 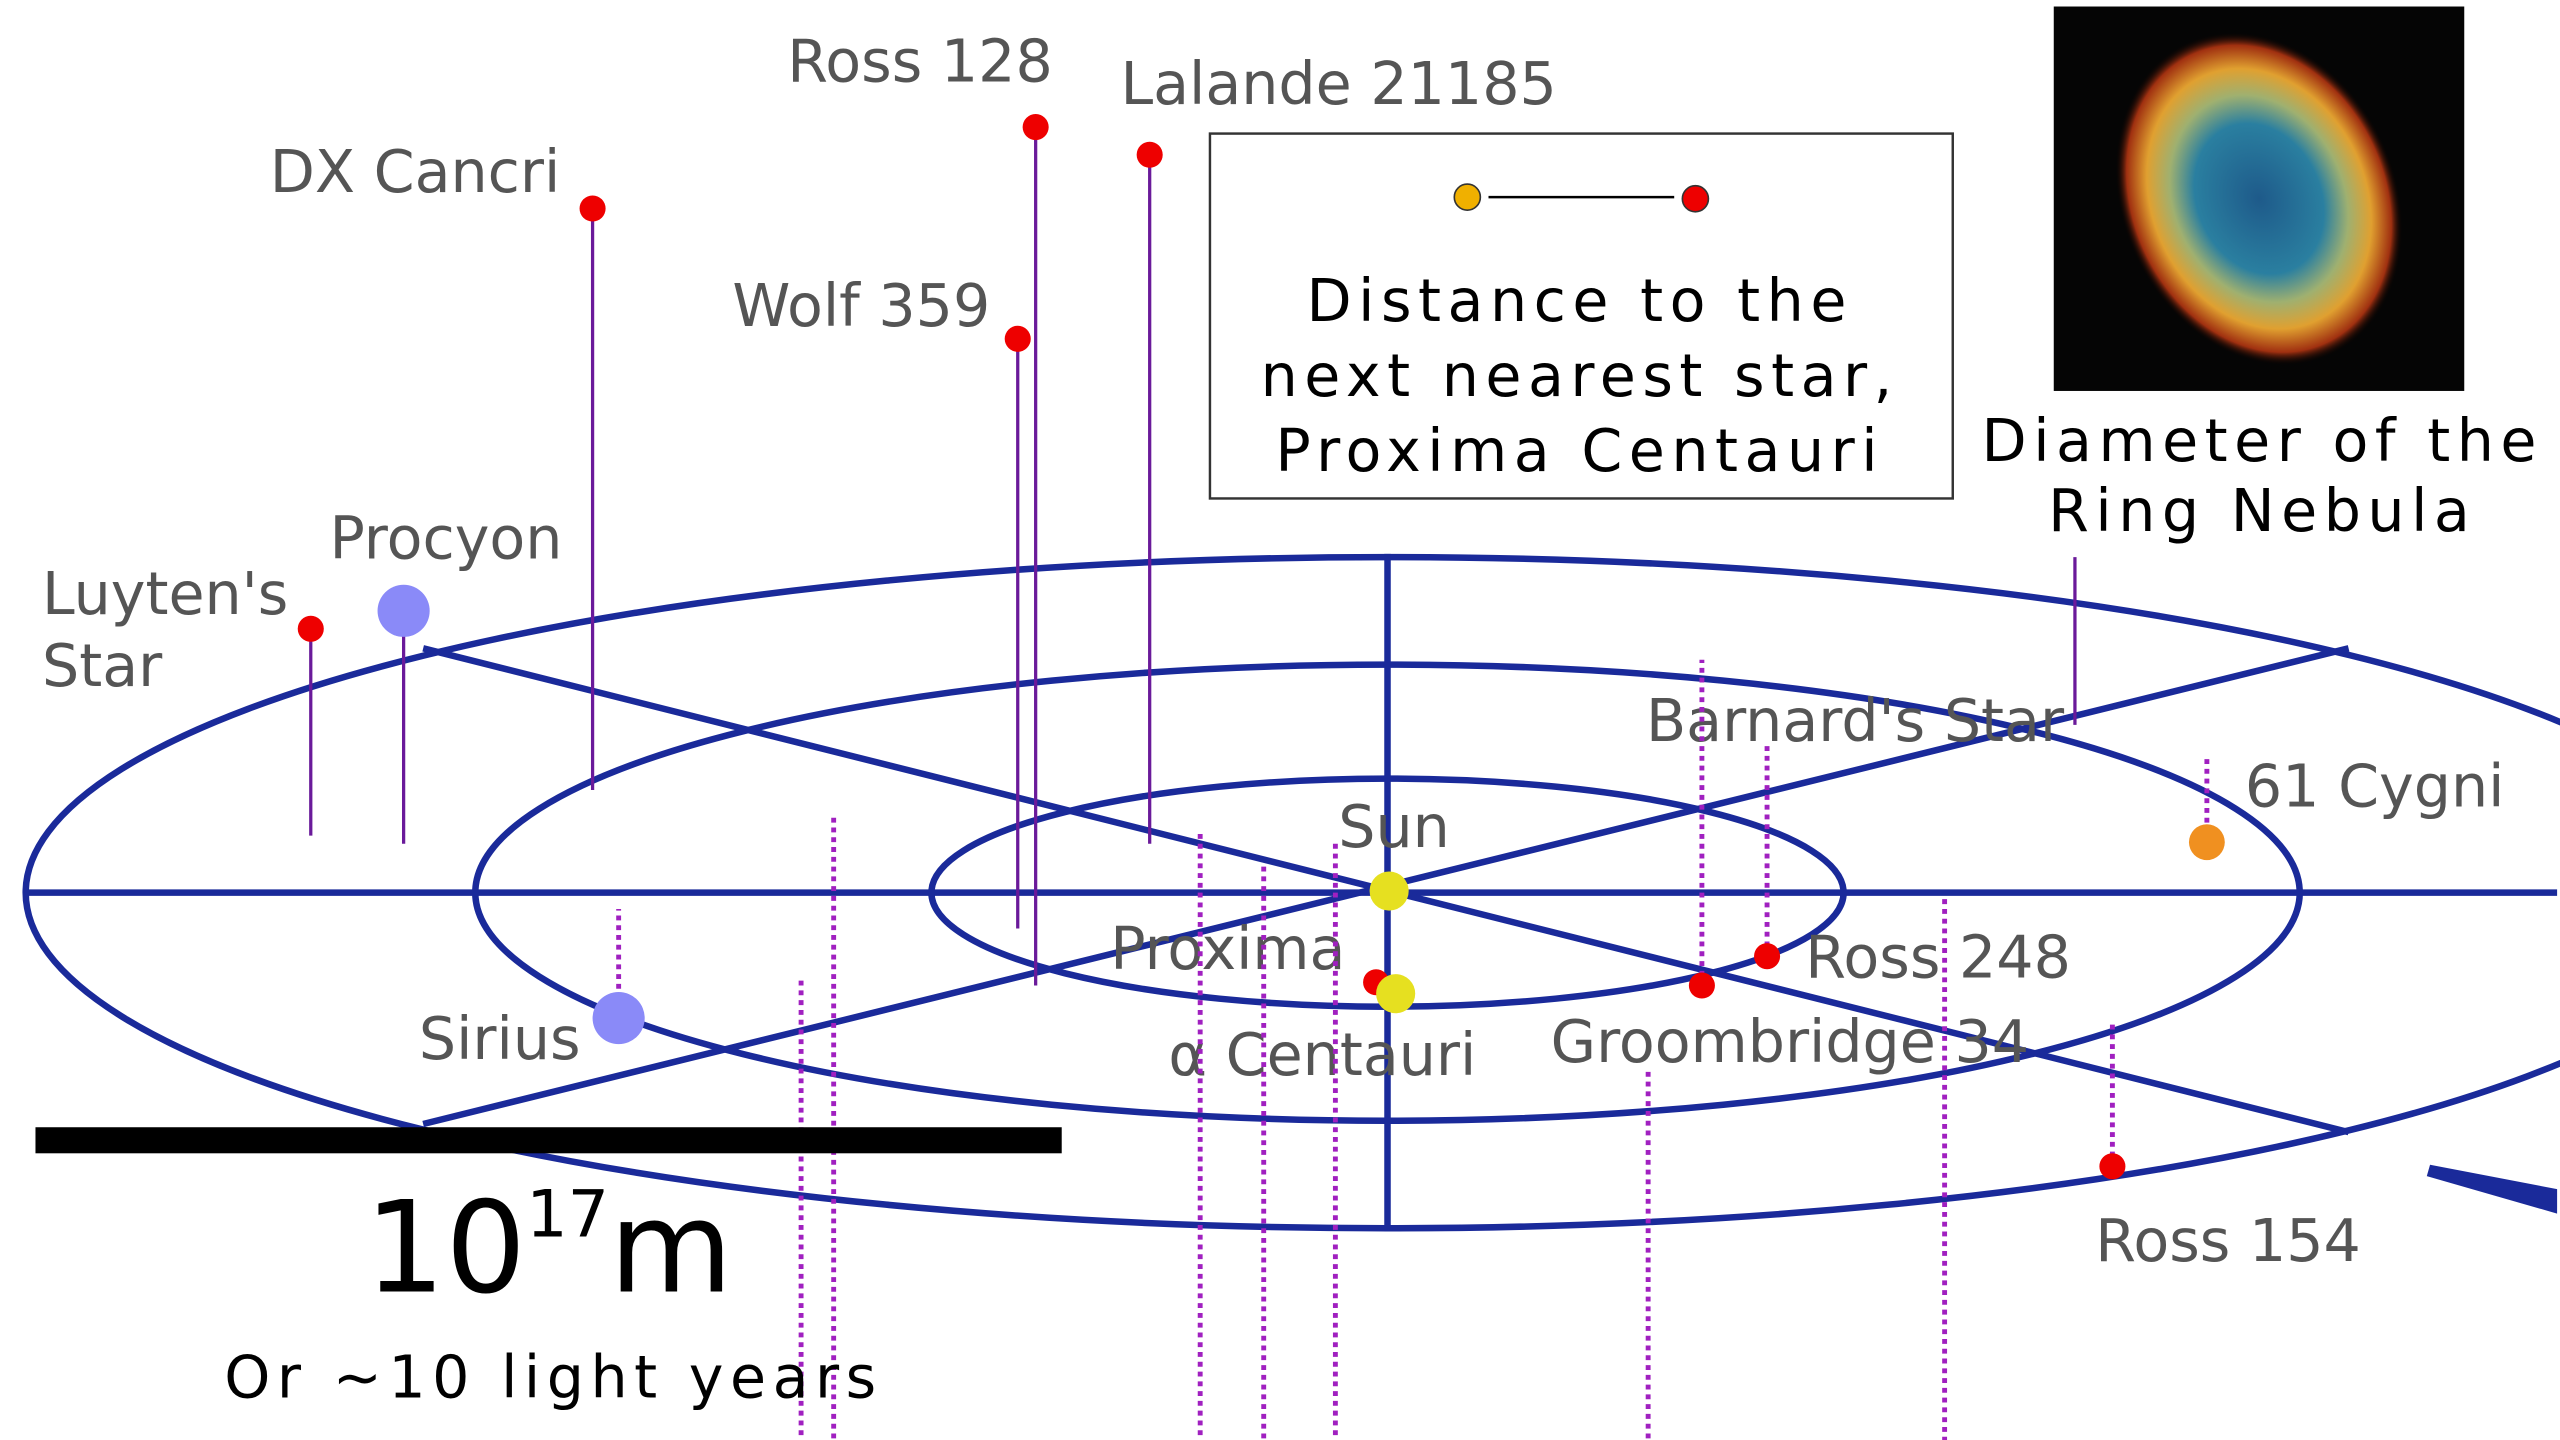 What do you see at coordinates (553, 1378) in the screenshot?
I see `scale-caption: Or ~10 light years` at bounding box center [553, 1378].